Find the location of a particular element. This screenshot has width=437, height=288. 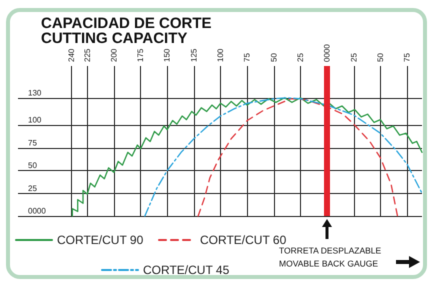

y-tick-label: 0000 is located at coordinates (37, 211).